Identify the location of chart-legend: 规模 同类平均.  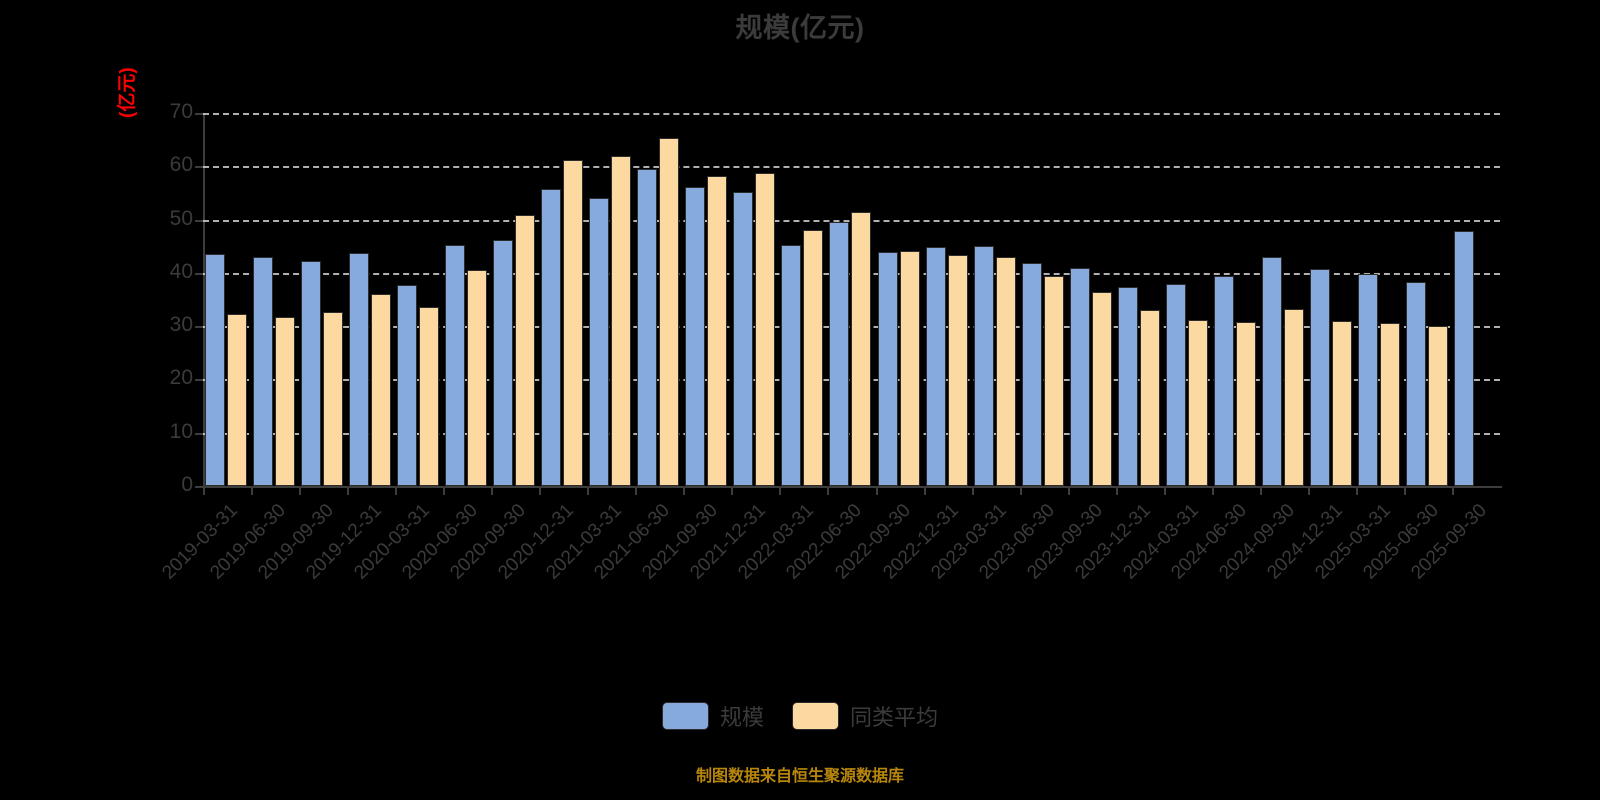
(800, 716).